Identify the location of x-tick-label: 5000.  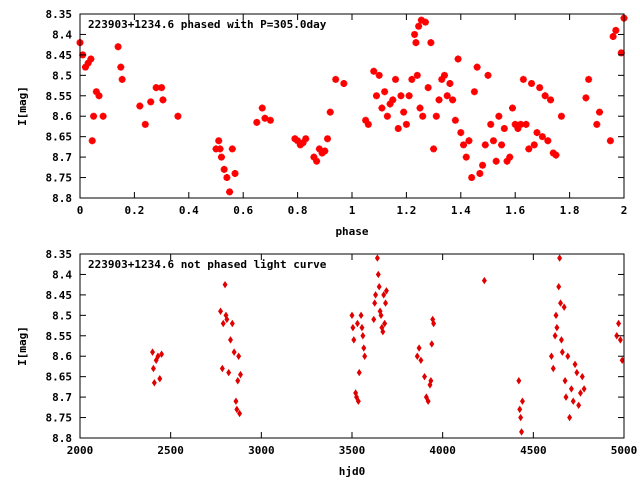
(624, 450).